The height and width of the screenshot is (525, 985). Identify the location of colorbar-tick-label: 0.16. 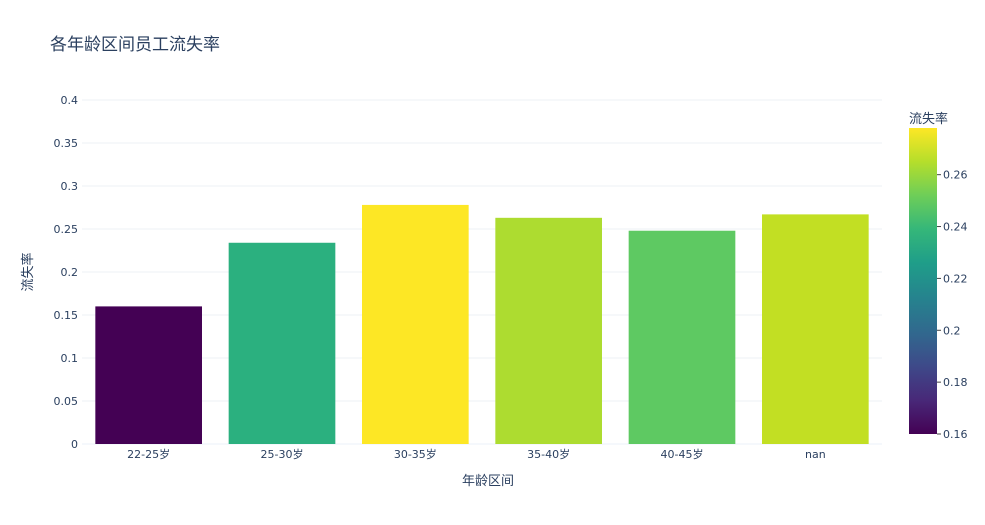
(955, 434).